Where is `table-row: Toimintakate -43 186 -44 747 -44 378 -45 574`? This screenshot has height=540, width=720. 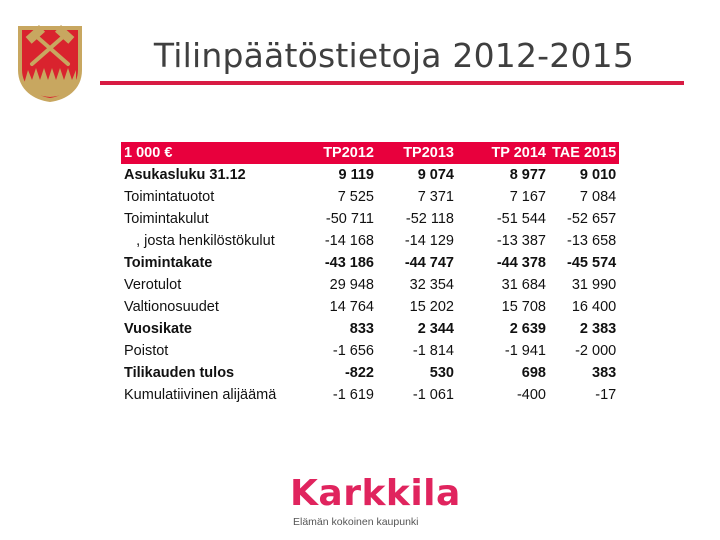 table-row: Toimintakate -43 186 -44 747 -44 378 -45 574 is located at coordinates (370, 263).